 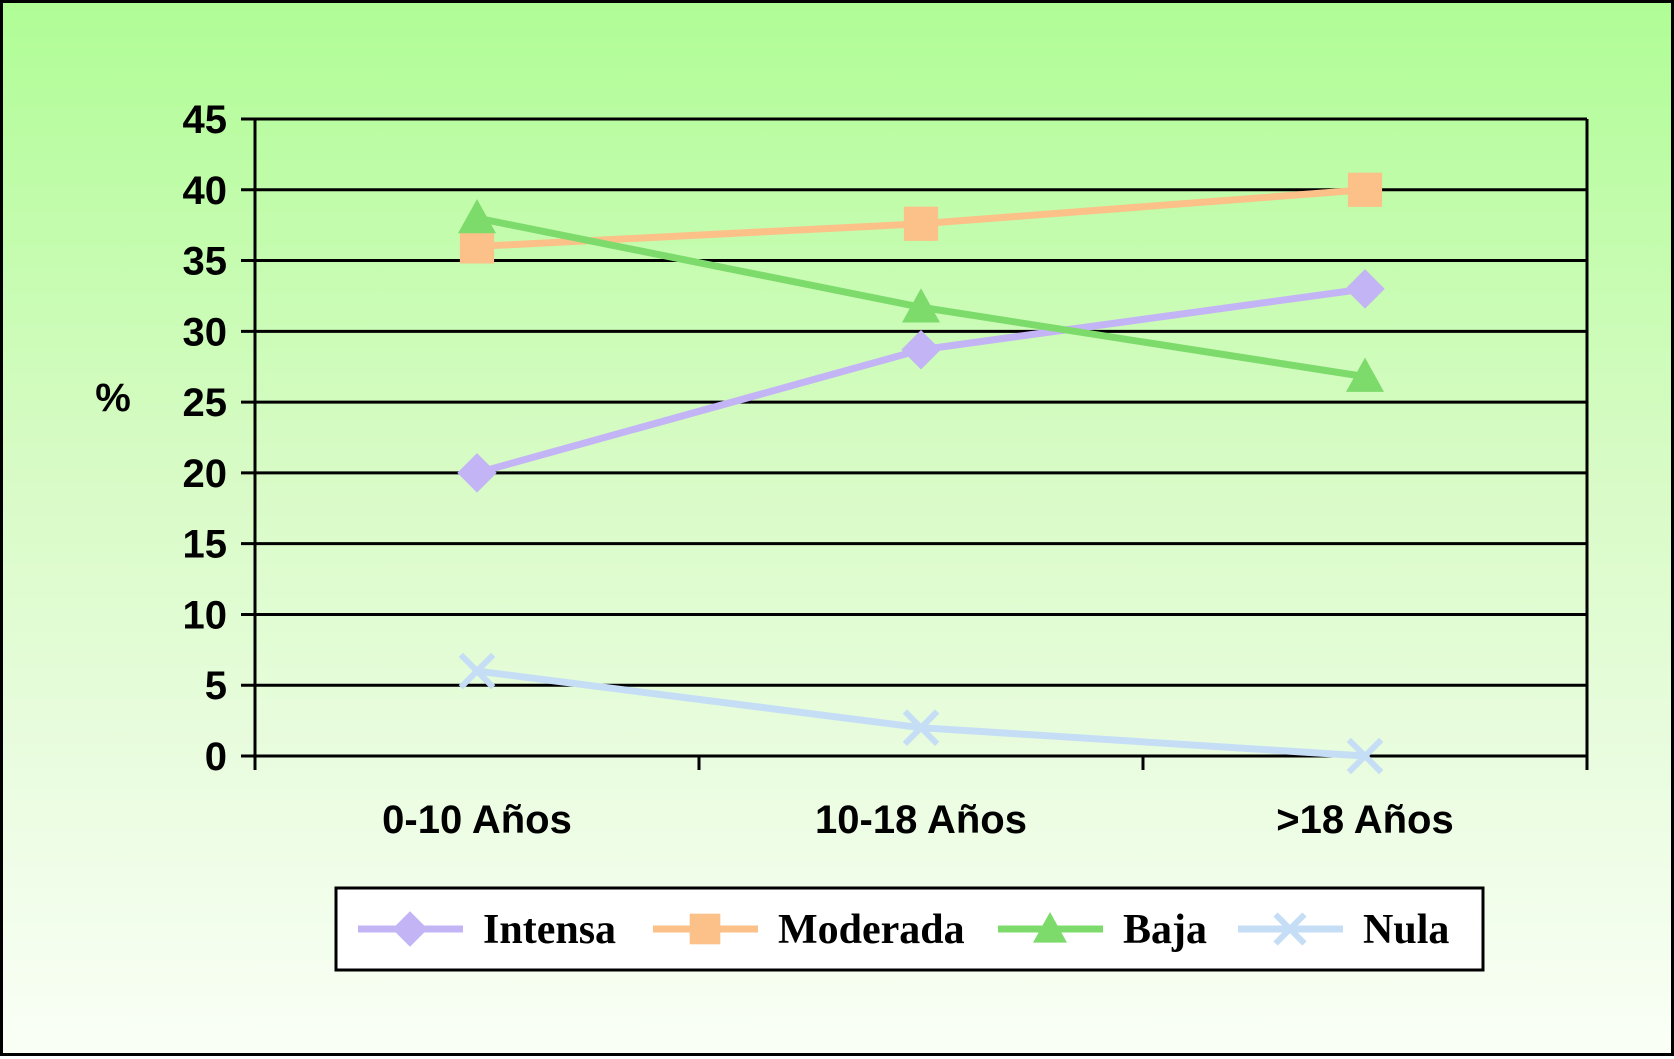 What do you see at coordinates (216, 686) in the screenshot?
I see `y-tick-label: 5` at bounding box center [216, 686].